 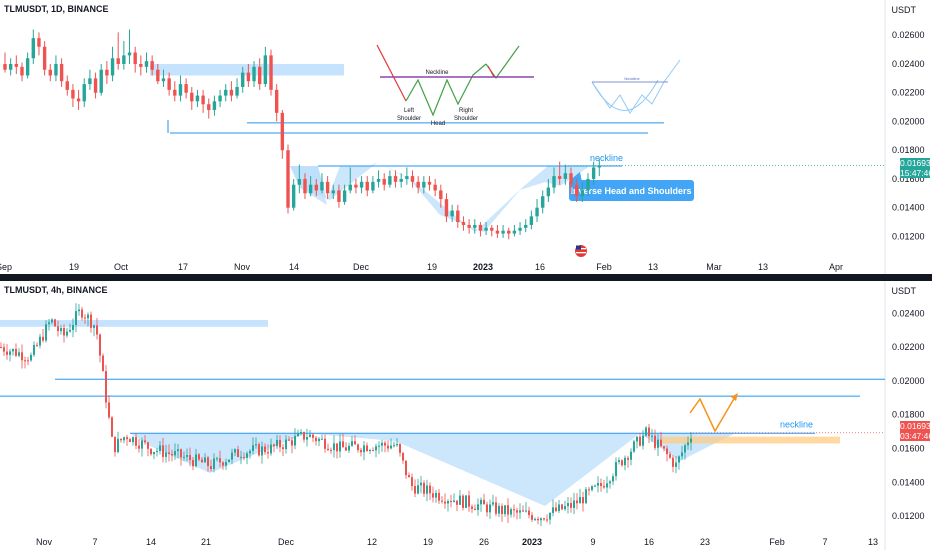 I want to click on head-area, so click(x=473, y=469).